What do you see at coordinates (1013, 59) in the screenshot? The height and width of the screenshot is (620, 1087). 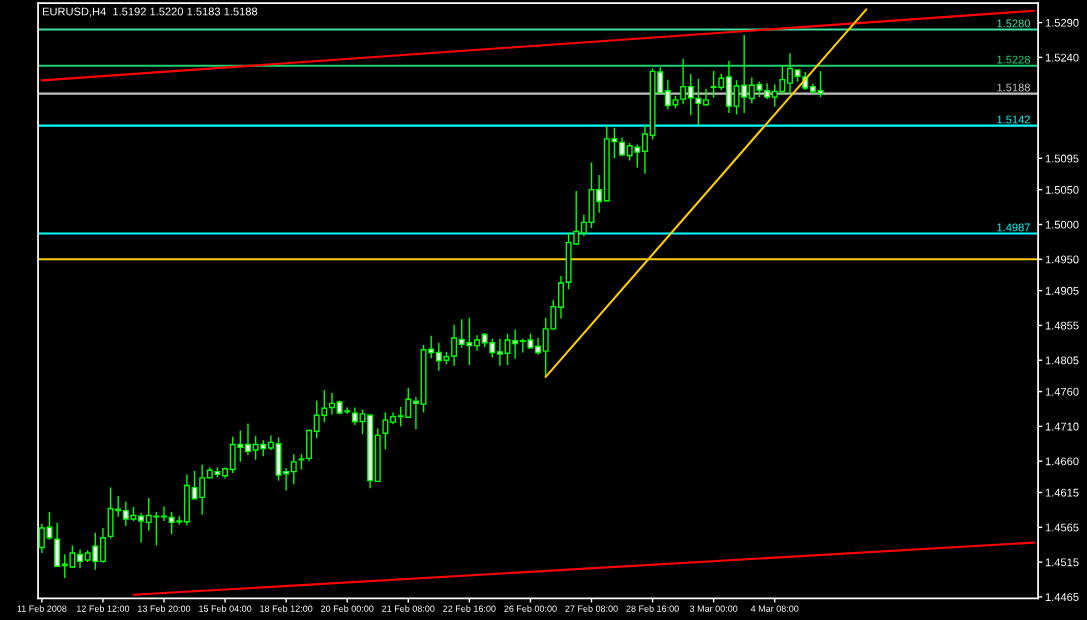 I see `ref-line-label: 1.5228` at bounding box center [1013, 59].